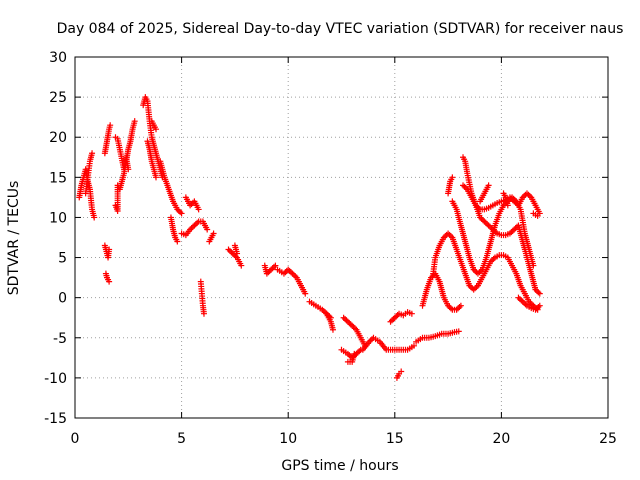 The image size is (640, 480). What do you see at coordinates (270, 269) in the screenshot?
I see `series-sat-s` at bounding box center [270, 269].